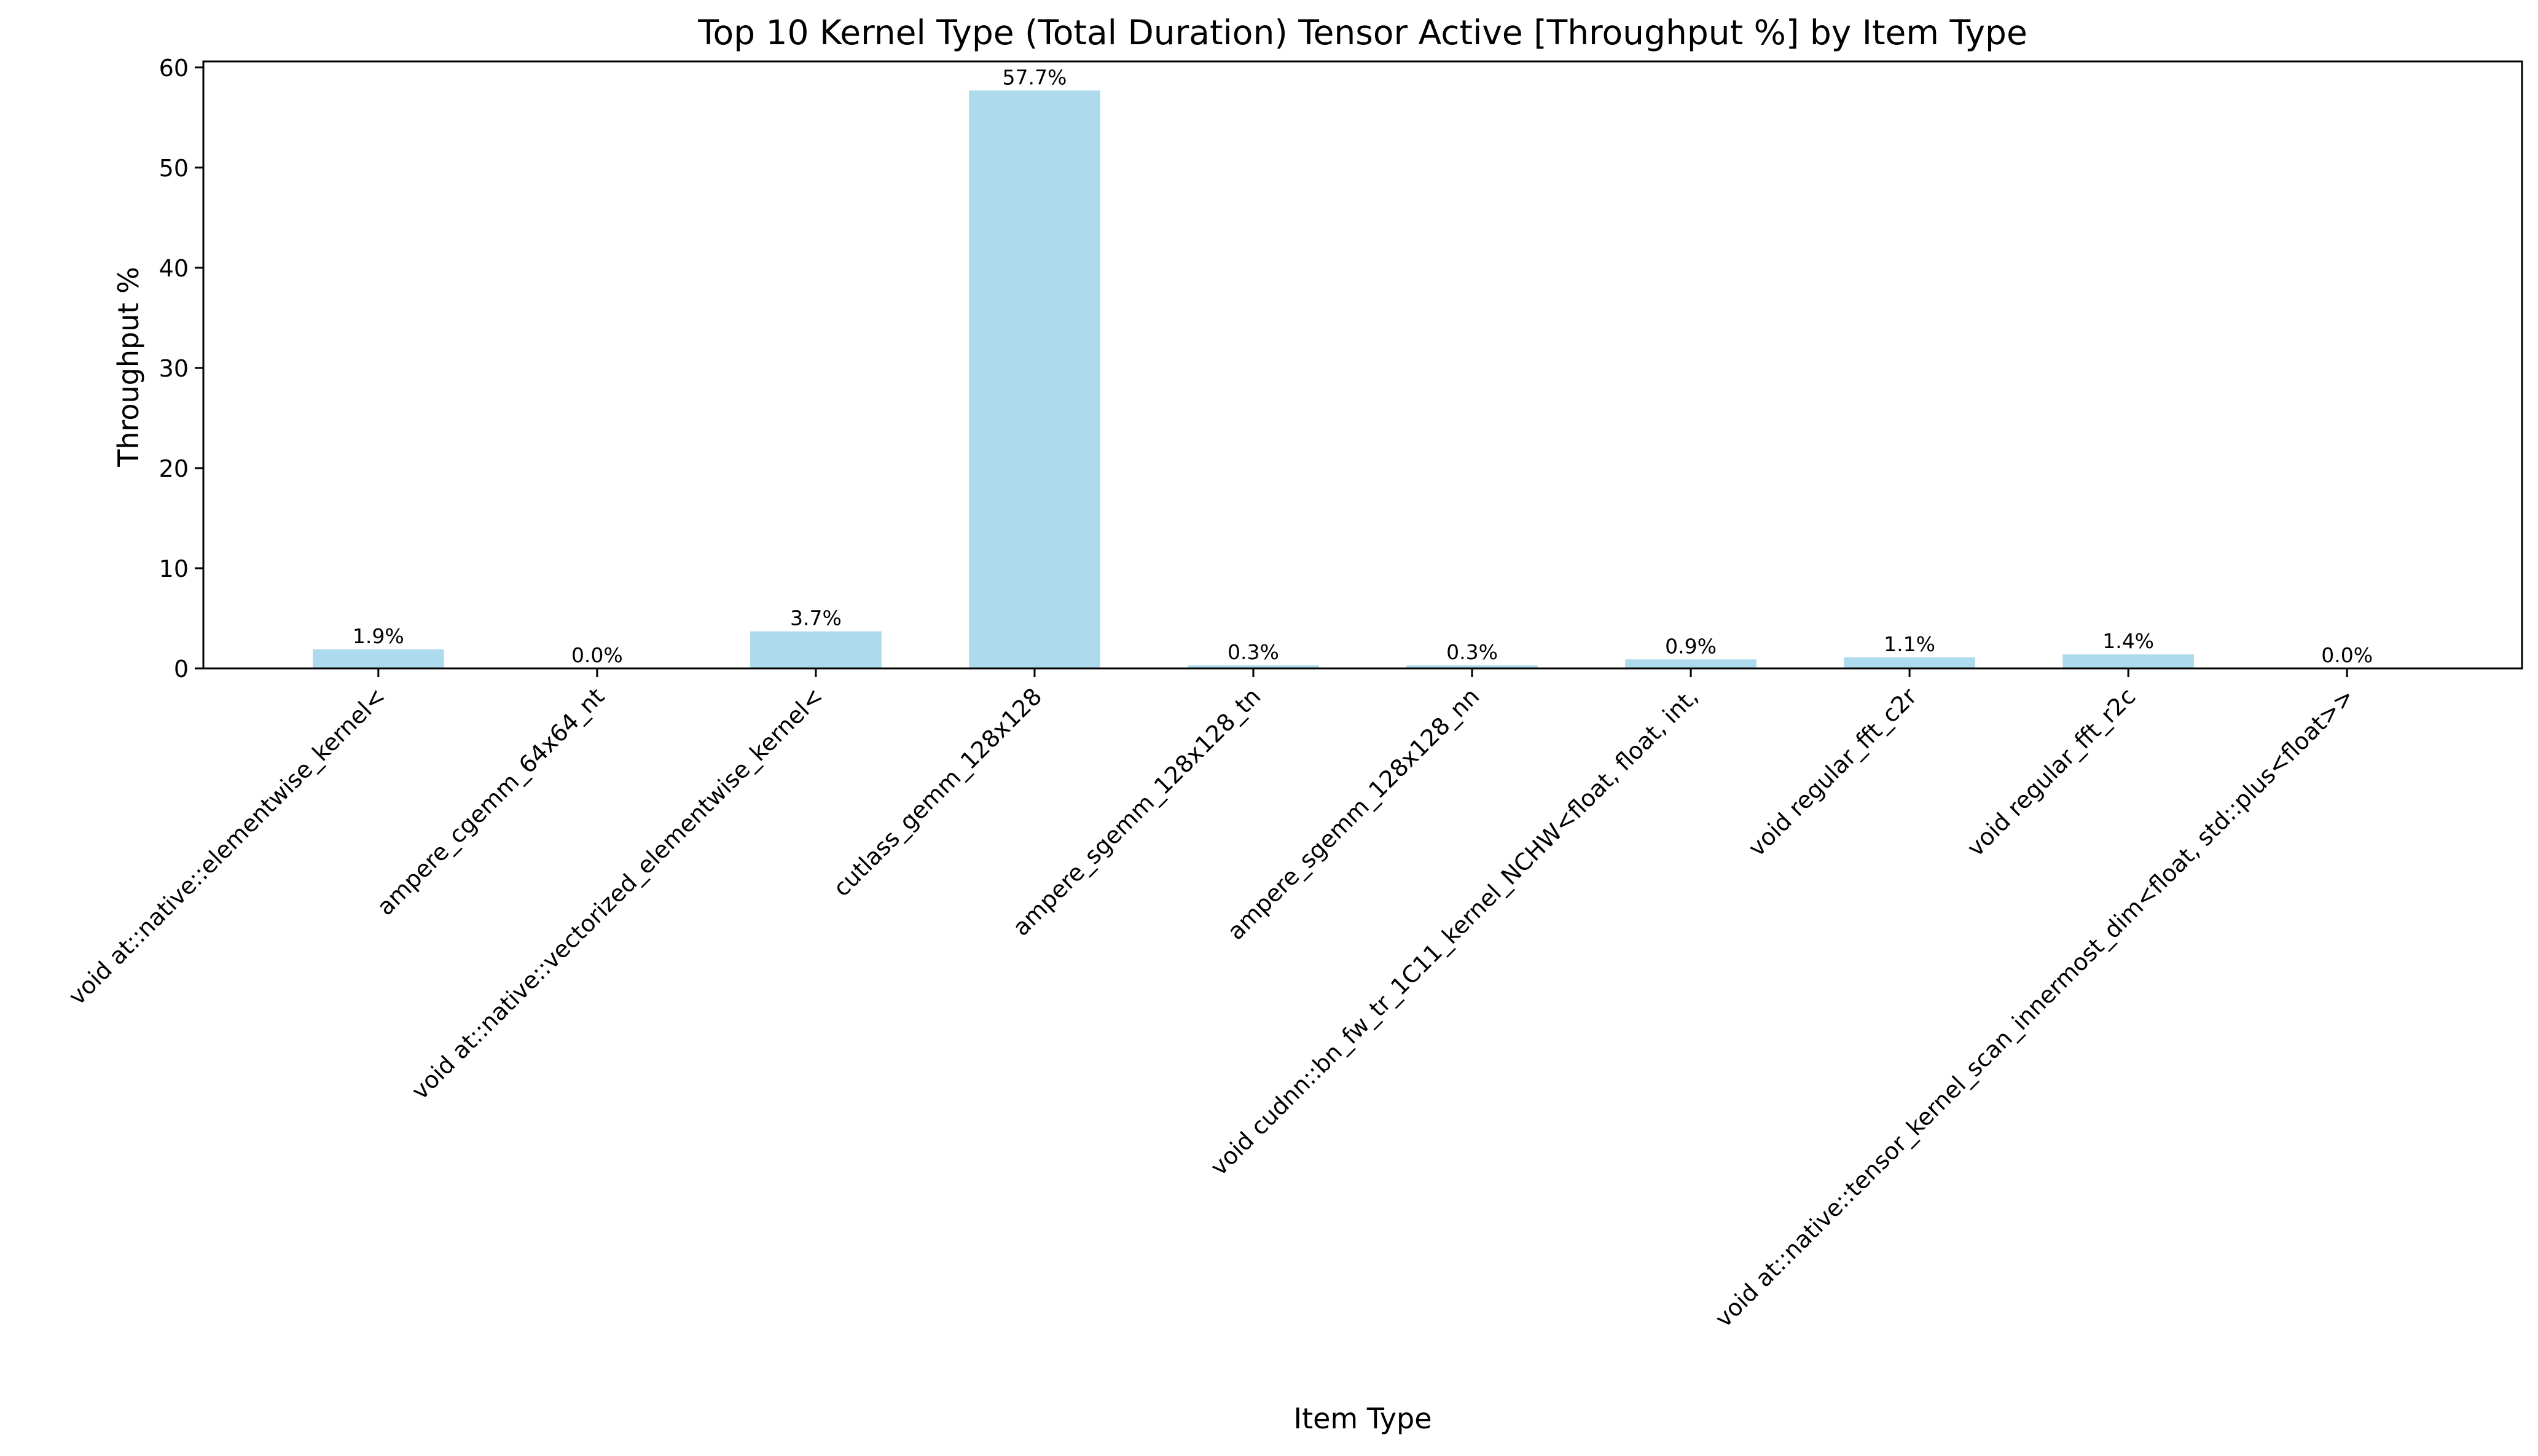 This screenshot has height=1456, width=2538. I want to click on x-tick-label-3: cutlass_gemm_128x128, so click(938, 792).